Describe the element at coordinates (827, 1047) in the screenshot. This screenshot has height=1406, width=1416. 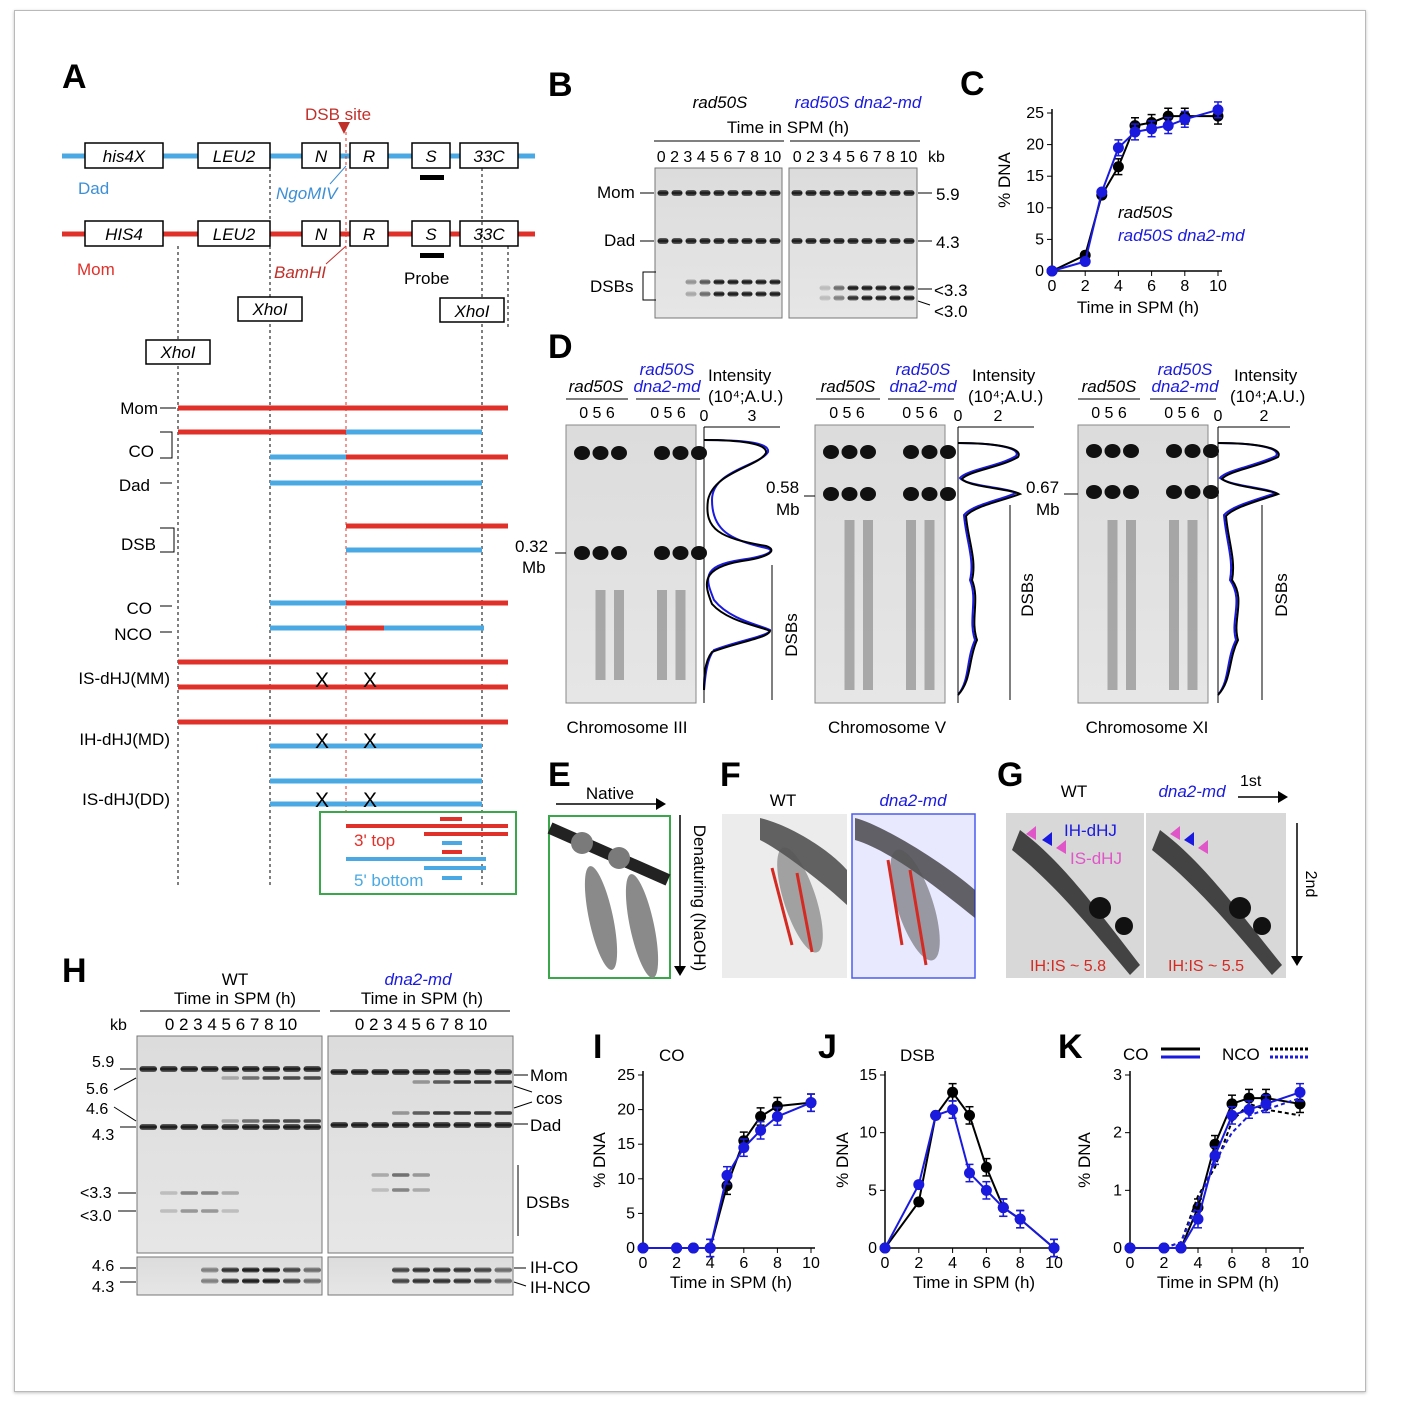
I see `panel-label-j: J` at that location.